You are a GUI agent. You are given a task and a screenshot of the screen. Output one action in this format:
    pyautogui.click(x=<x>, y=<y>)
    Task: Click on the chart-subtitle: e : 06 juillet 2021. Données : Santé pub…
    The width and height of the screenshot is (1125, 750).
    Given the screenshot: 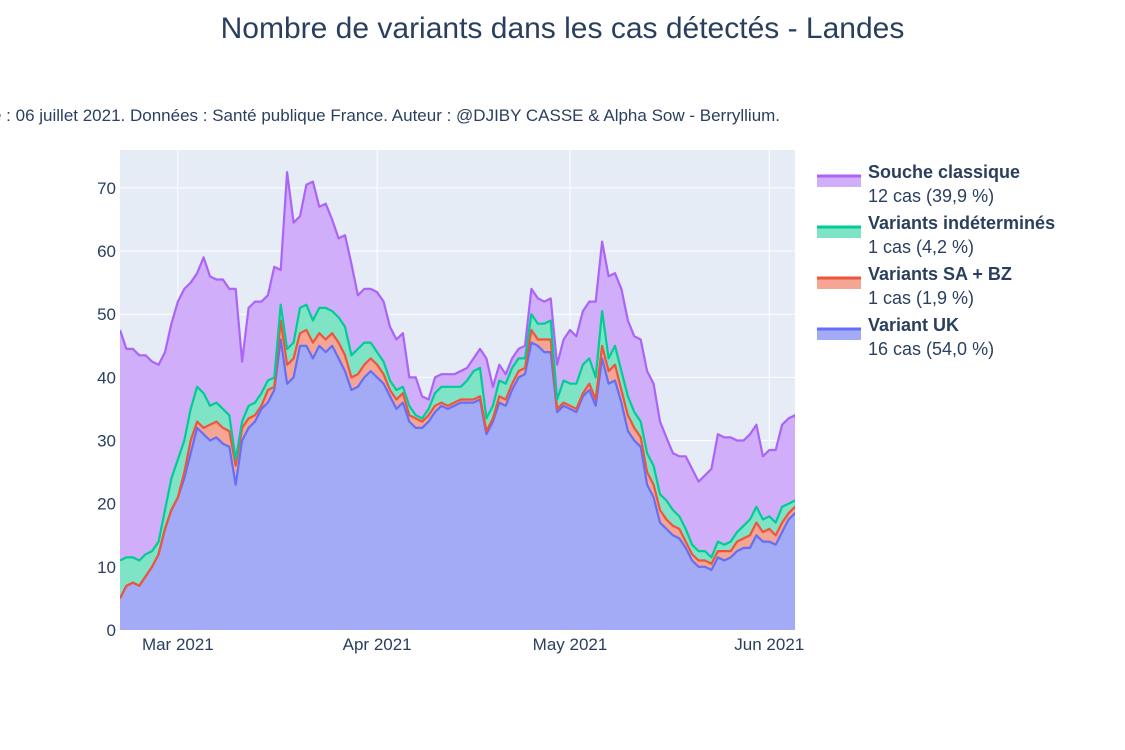 What is the action you would take?
    pyautogui.click(x=390, y=115)
    